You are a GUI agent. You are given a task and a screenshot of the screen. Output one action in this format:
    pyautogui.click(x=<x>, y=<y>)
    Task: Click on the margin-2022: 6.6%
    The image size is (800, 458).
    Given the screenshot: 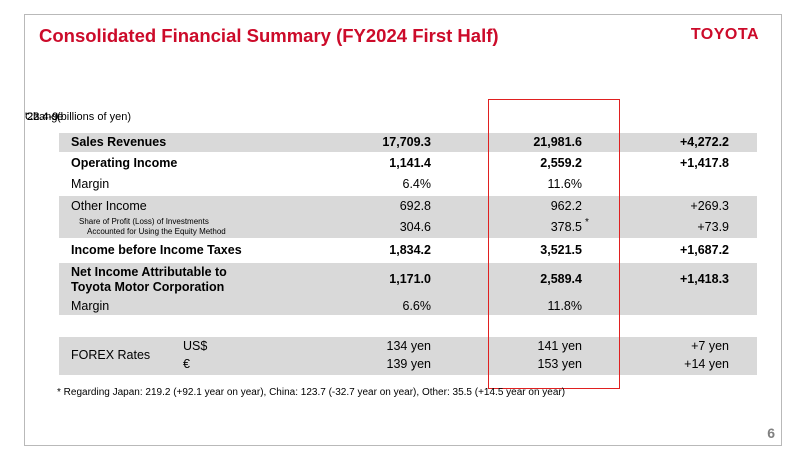 What is the action you would take?
    pyautogui.click(x=417, y=306)
    